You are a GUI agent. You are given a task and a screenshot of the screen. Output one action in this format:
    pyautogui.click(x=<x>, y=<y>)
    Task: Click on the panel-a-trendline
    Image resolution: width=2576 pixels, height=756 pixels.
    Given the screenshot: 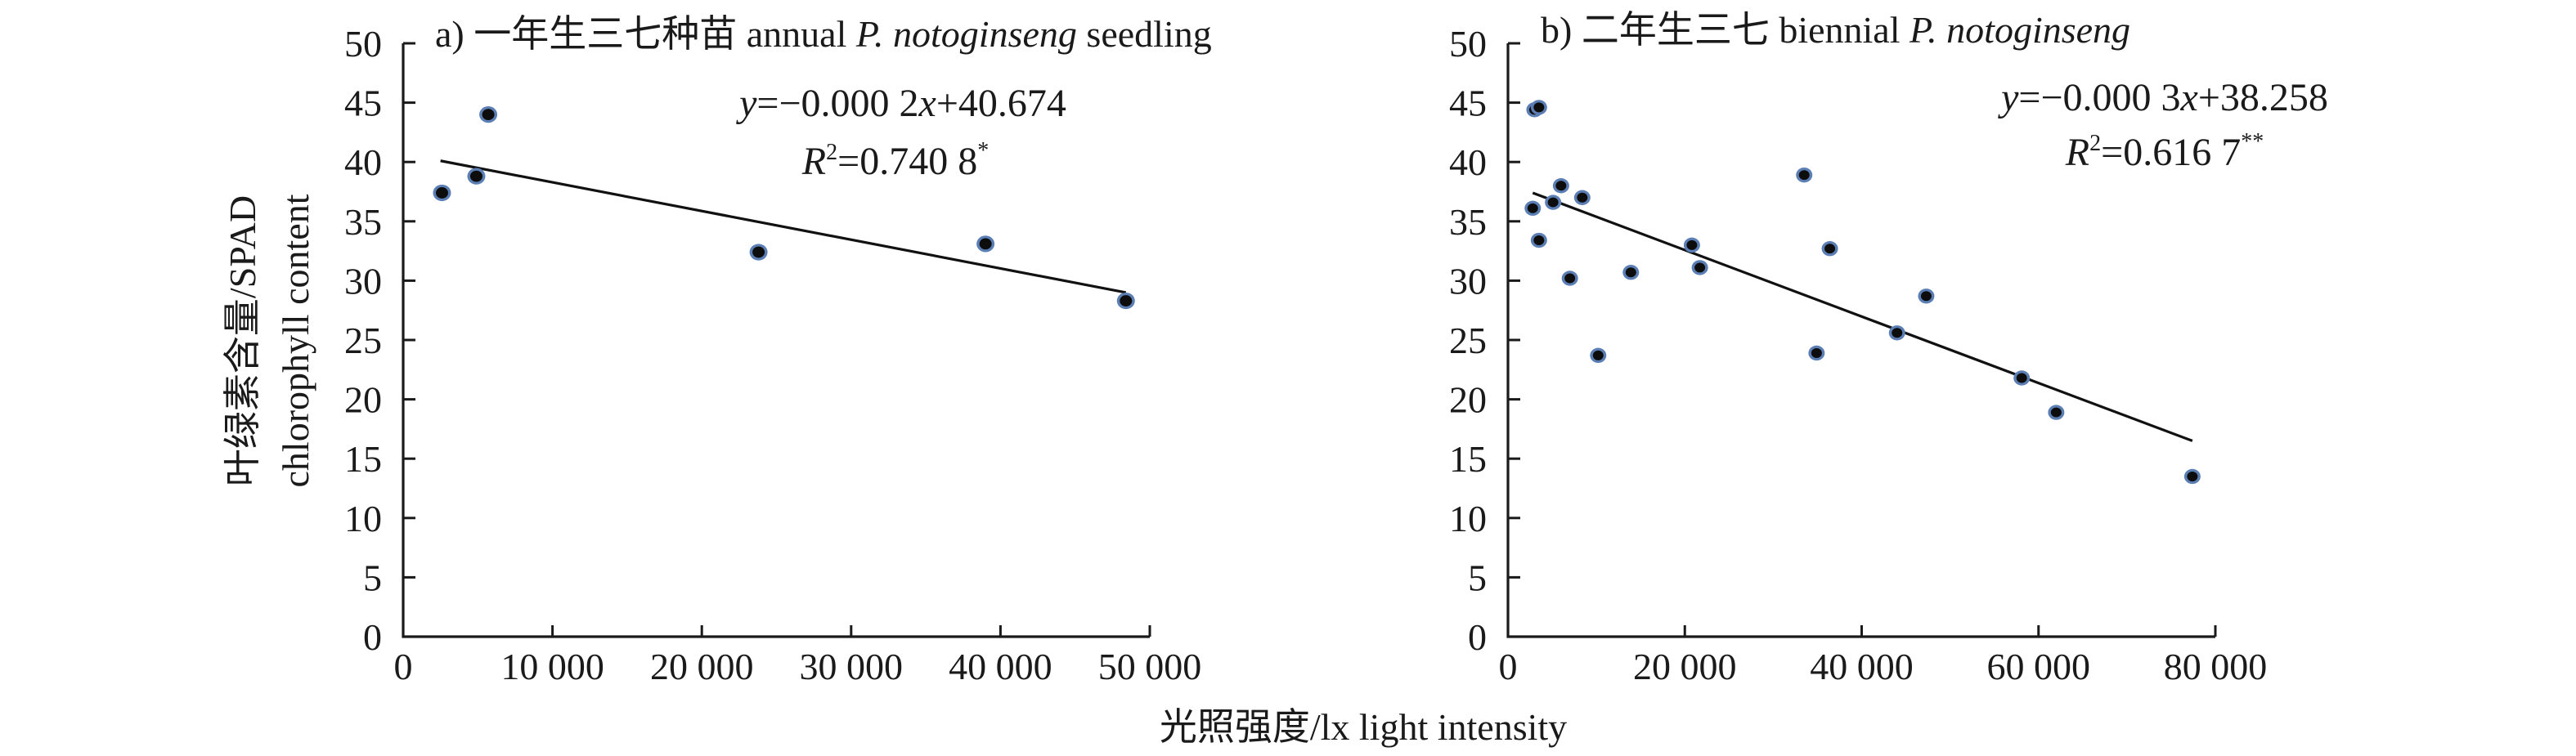 What is the action you would take?
    pyautogui.click(x=783, y=226)
    